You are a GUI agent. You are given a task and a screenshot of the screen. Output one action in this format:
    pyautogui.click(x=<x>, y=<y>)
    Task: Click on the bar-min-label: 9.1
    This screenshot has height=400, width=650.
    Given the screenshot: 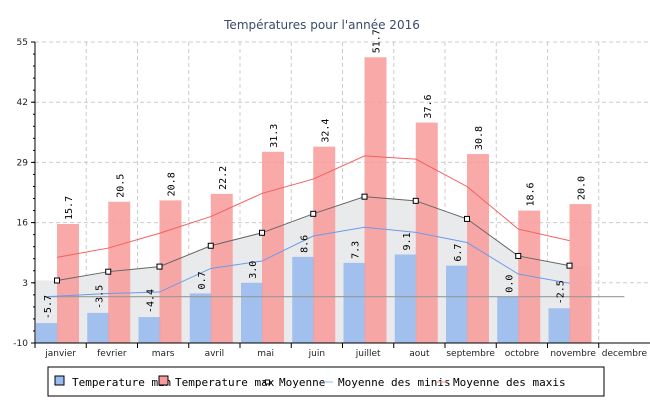 What is the action you would take?
    pyautogui.click(x=407, y=241)
    